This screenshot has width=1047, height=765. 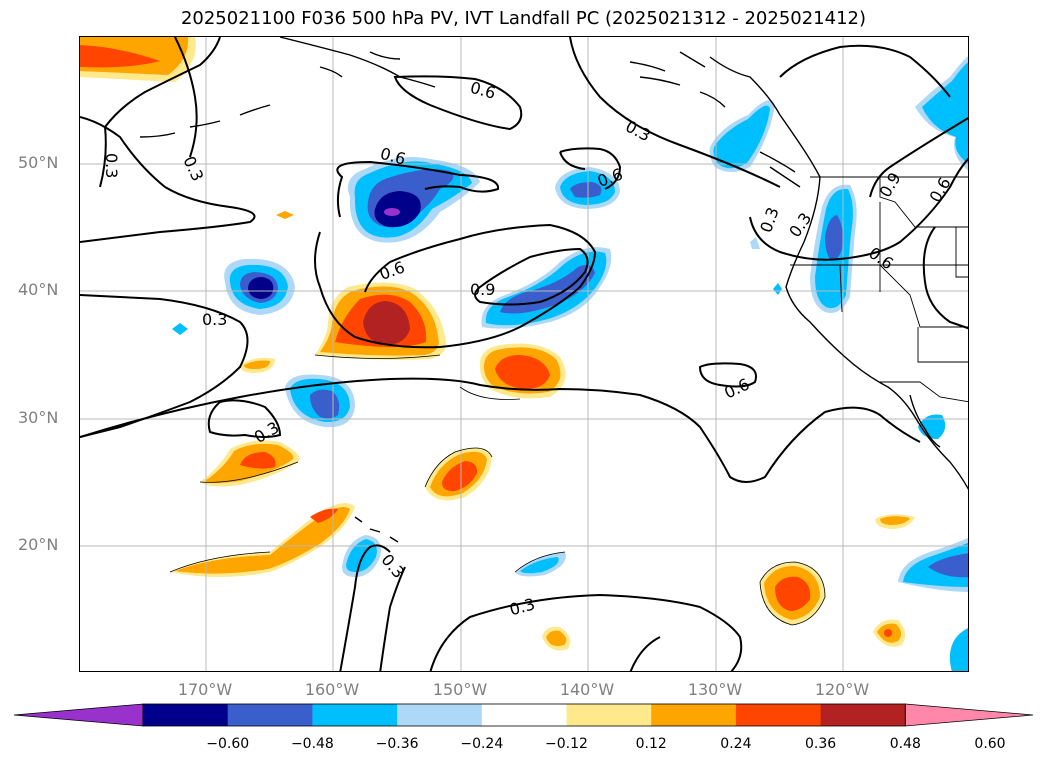 I want to click on colorbar-tick-label: 0.48, so click(x=905, y=744).